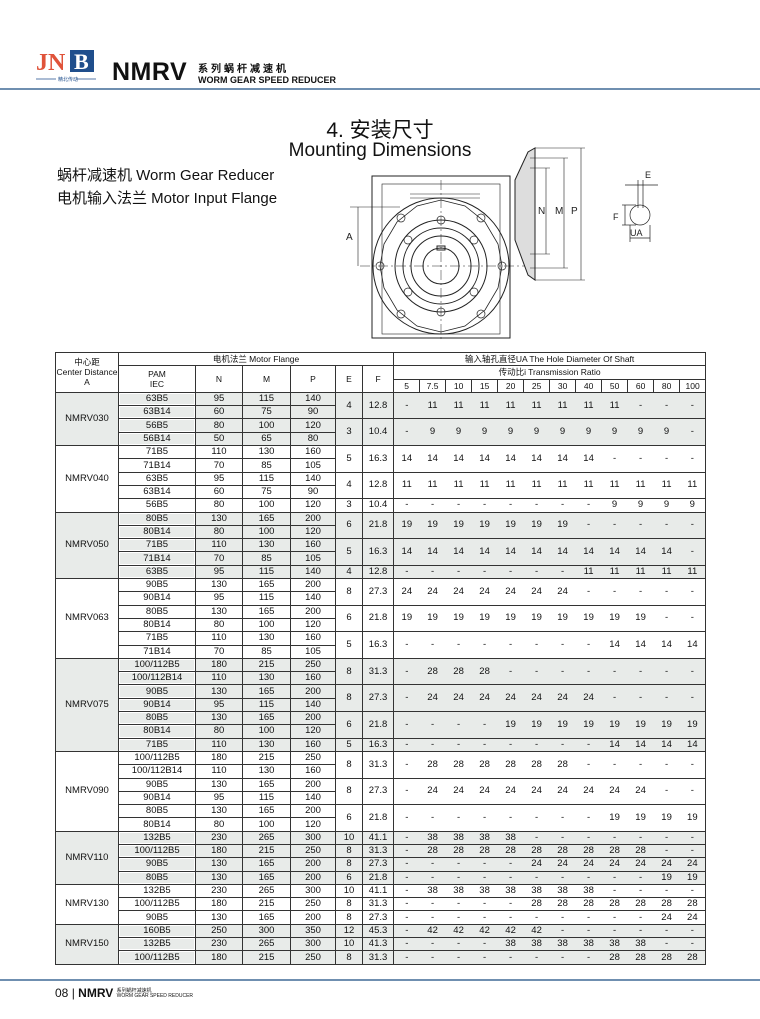  I want to click on p-cell: 105, so click(313, 465).